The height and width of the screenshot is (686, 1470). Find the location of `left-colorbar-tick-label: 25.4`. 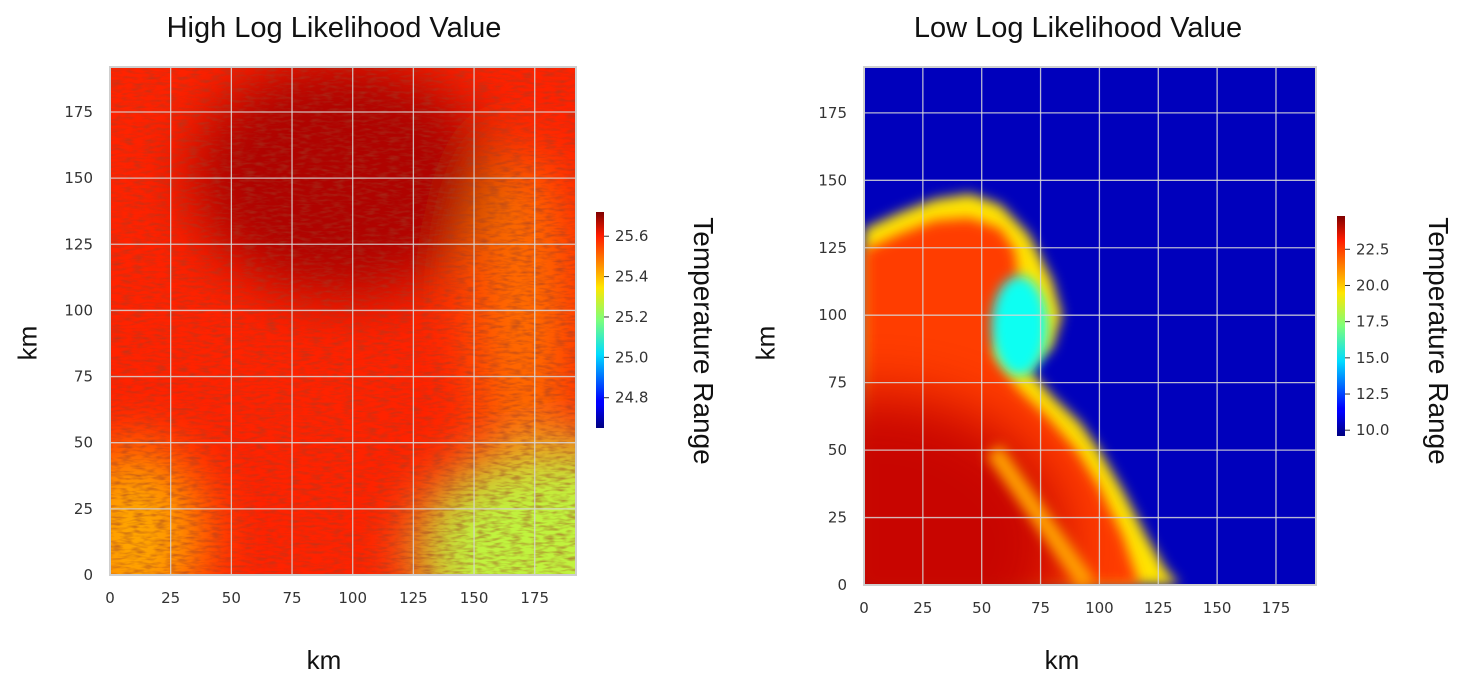

left-colorbar-tick-label: 25.4 is located at coordinates (631, 277).